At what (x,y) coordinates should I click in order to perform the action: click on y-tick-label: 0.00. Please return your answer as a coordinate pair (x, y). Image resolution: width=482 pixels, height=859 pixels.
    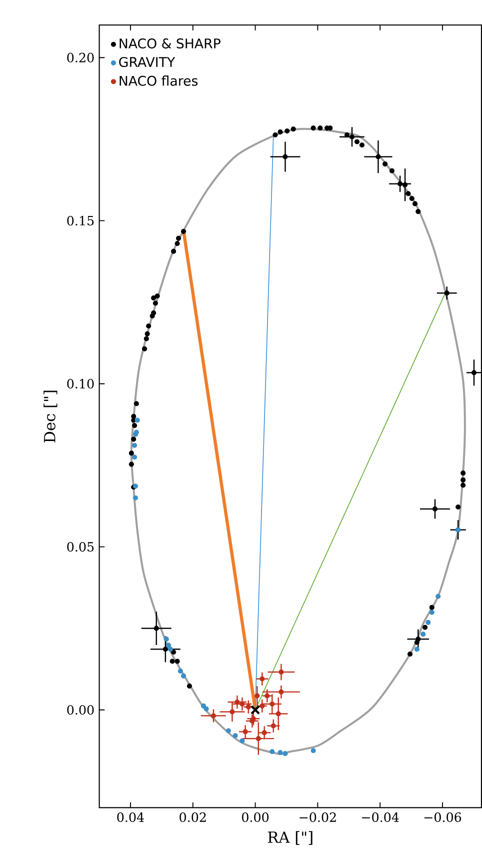
    Looking at the image, I should click on (80, 710).